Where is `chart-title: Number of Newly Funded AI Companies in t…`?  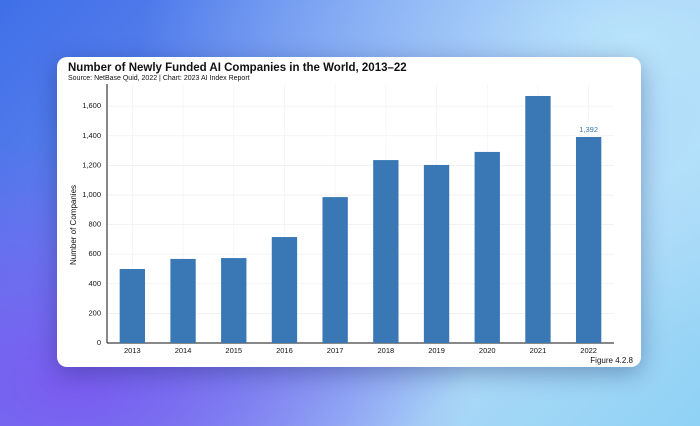
chart-title: Number of Newly Funded AI Companies in t… is located at coordinates (237, 68).